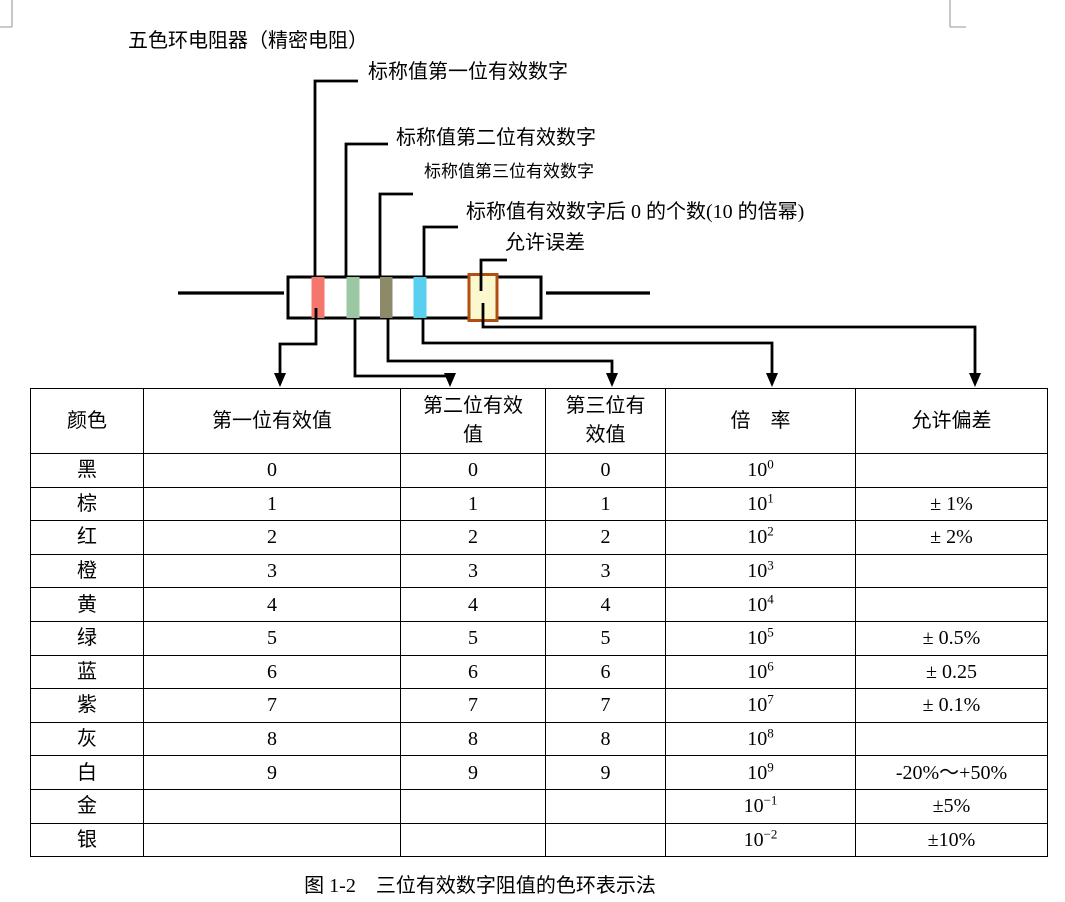 The width and height of the screenshot is (1065, 902). What do you see at coordinates (87, 672) in the screenshot?
I see `color-name-cell: 蓝` at bounding box center [87, 672].